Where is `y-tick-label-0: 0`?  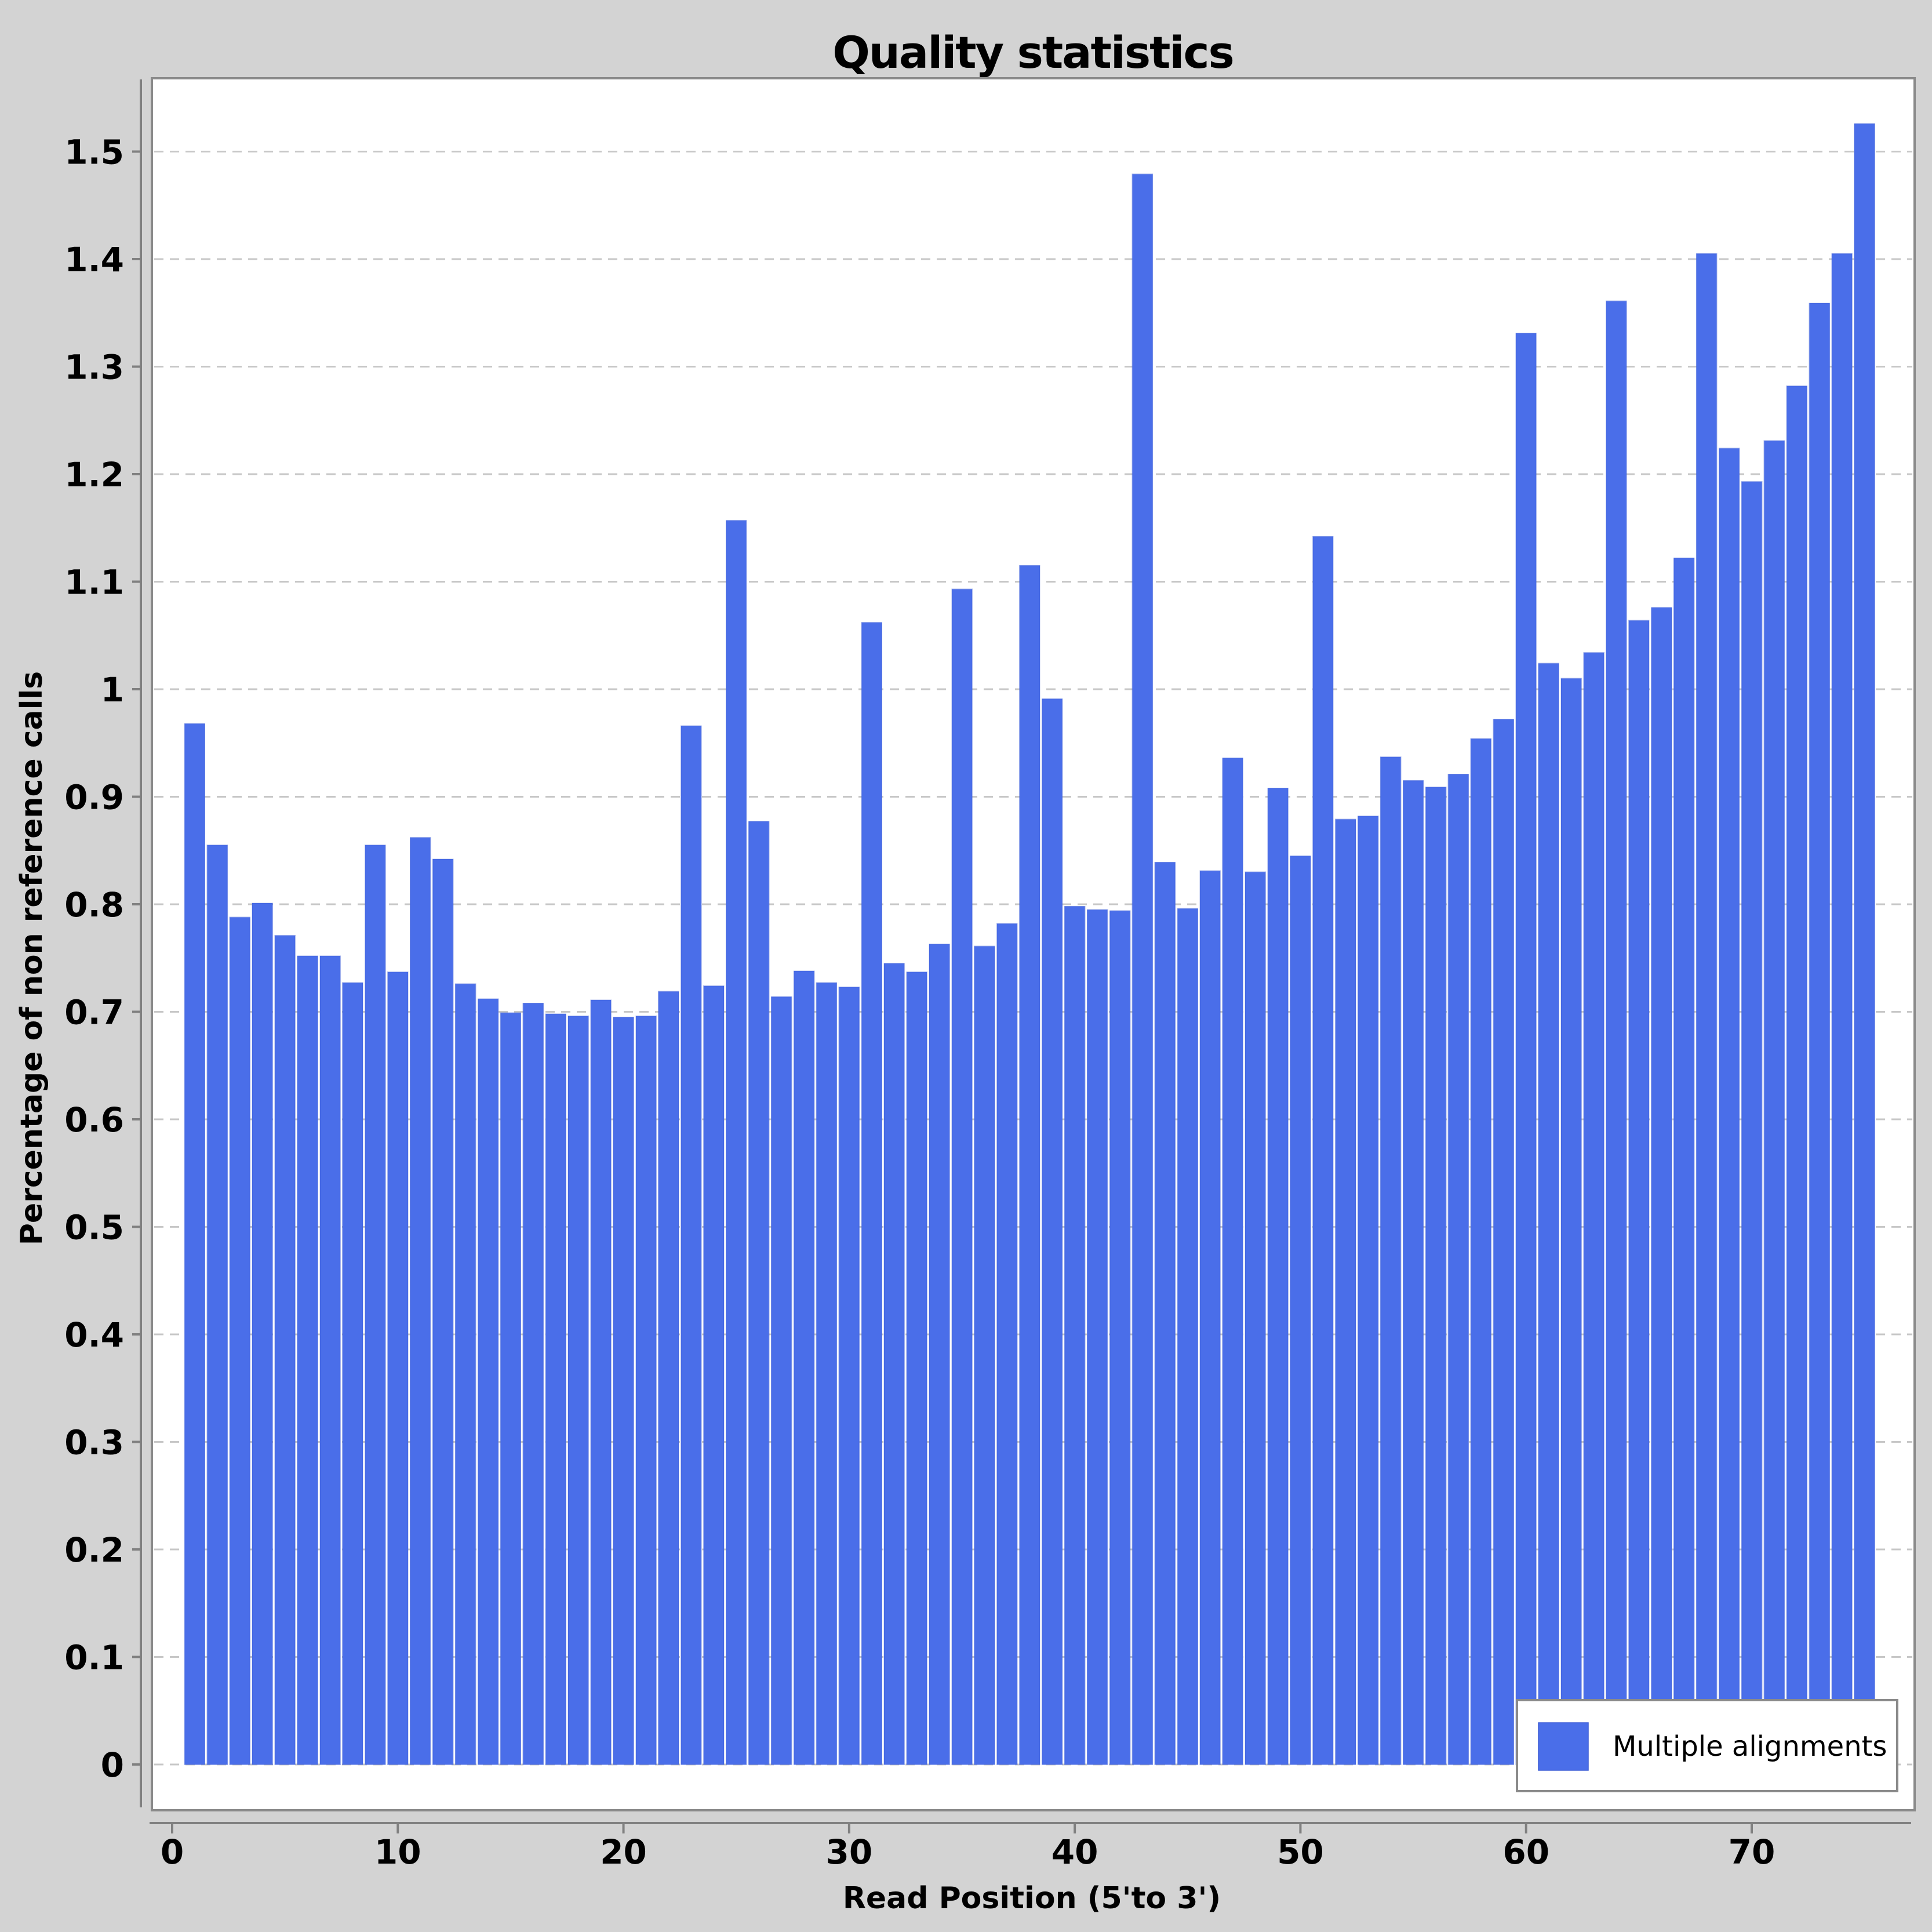
y-tick-label-0: 0 is located at coordinates (112, 1765).